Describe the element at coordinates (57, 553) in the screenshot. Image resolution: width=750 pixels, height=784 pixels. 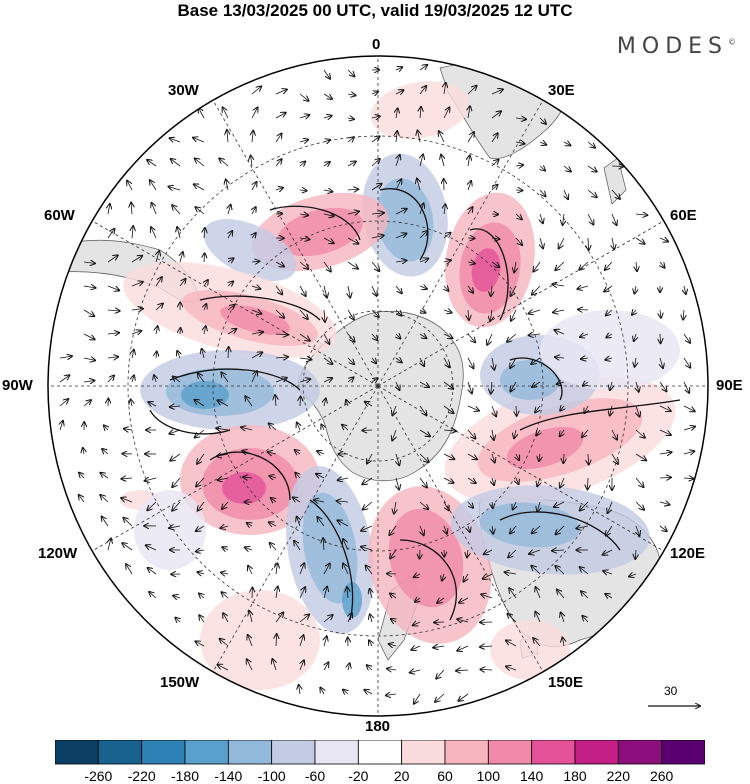
I see `lon-label-120w: 120W` at that location.